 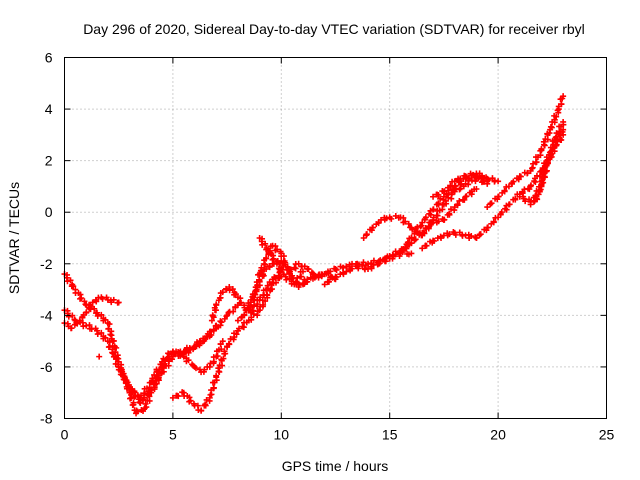 What do you see at coordinates (607, 435) in the screenshot?
I see `x-tick-label: 25` at bounding box center [607, 435].